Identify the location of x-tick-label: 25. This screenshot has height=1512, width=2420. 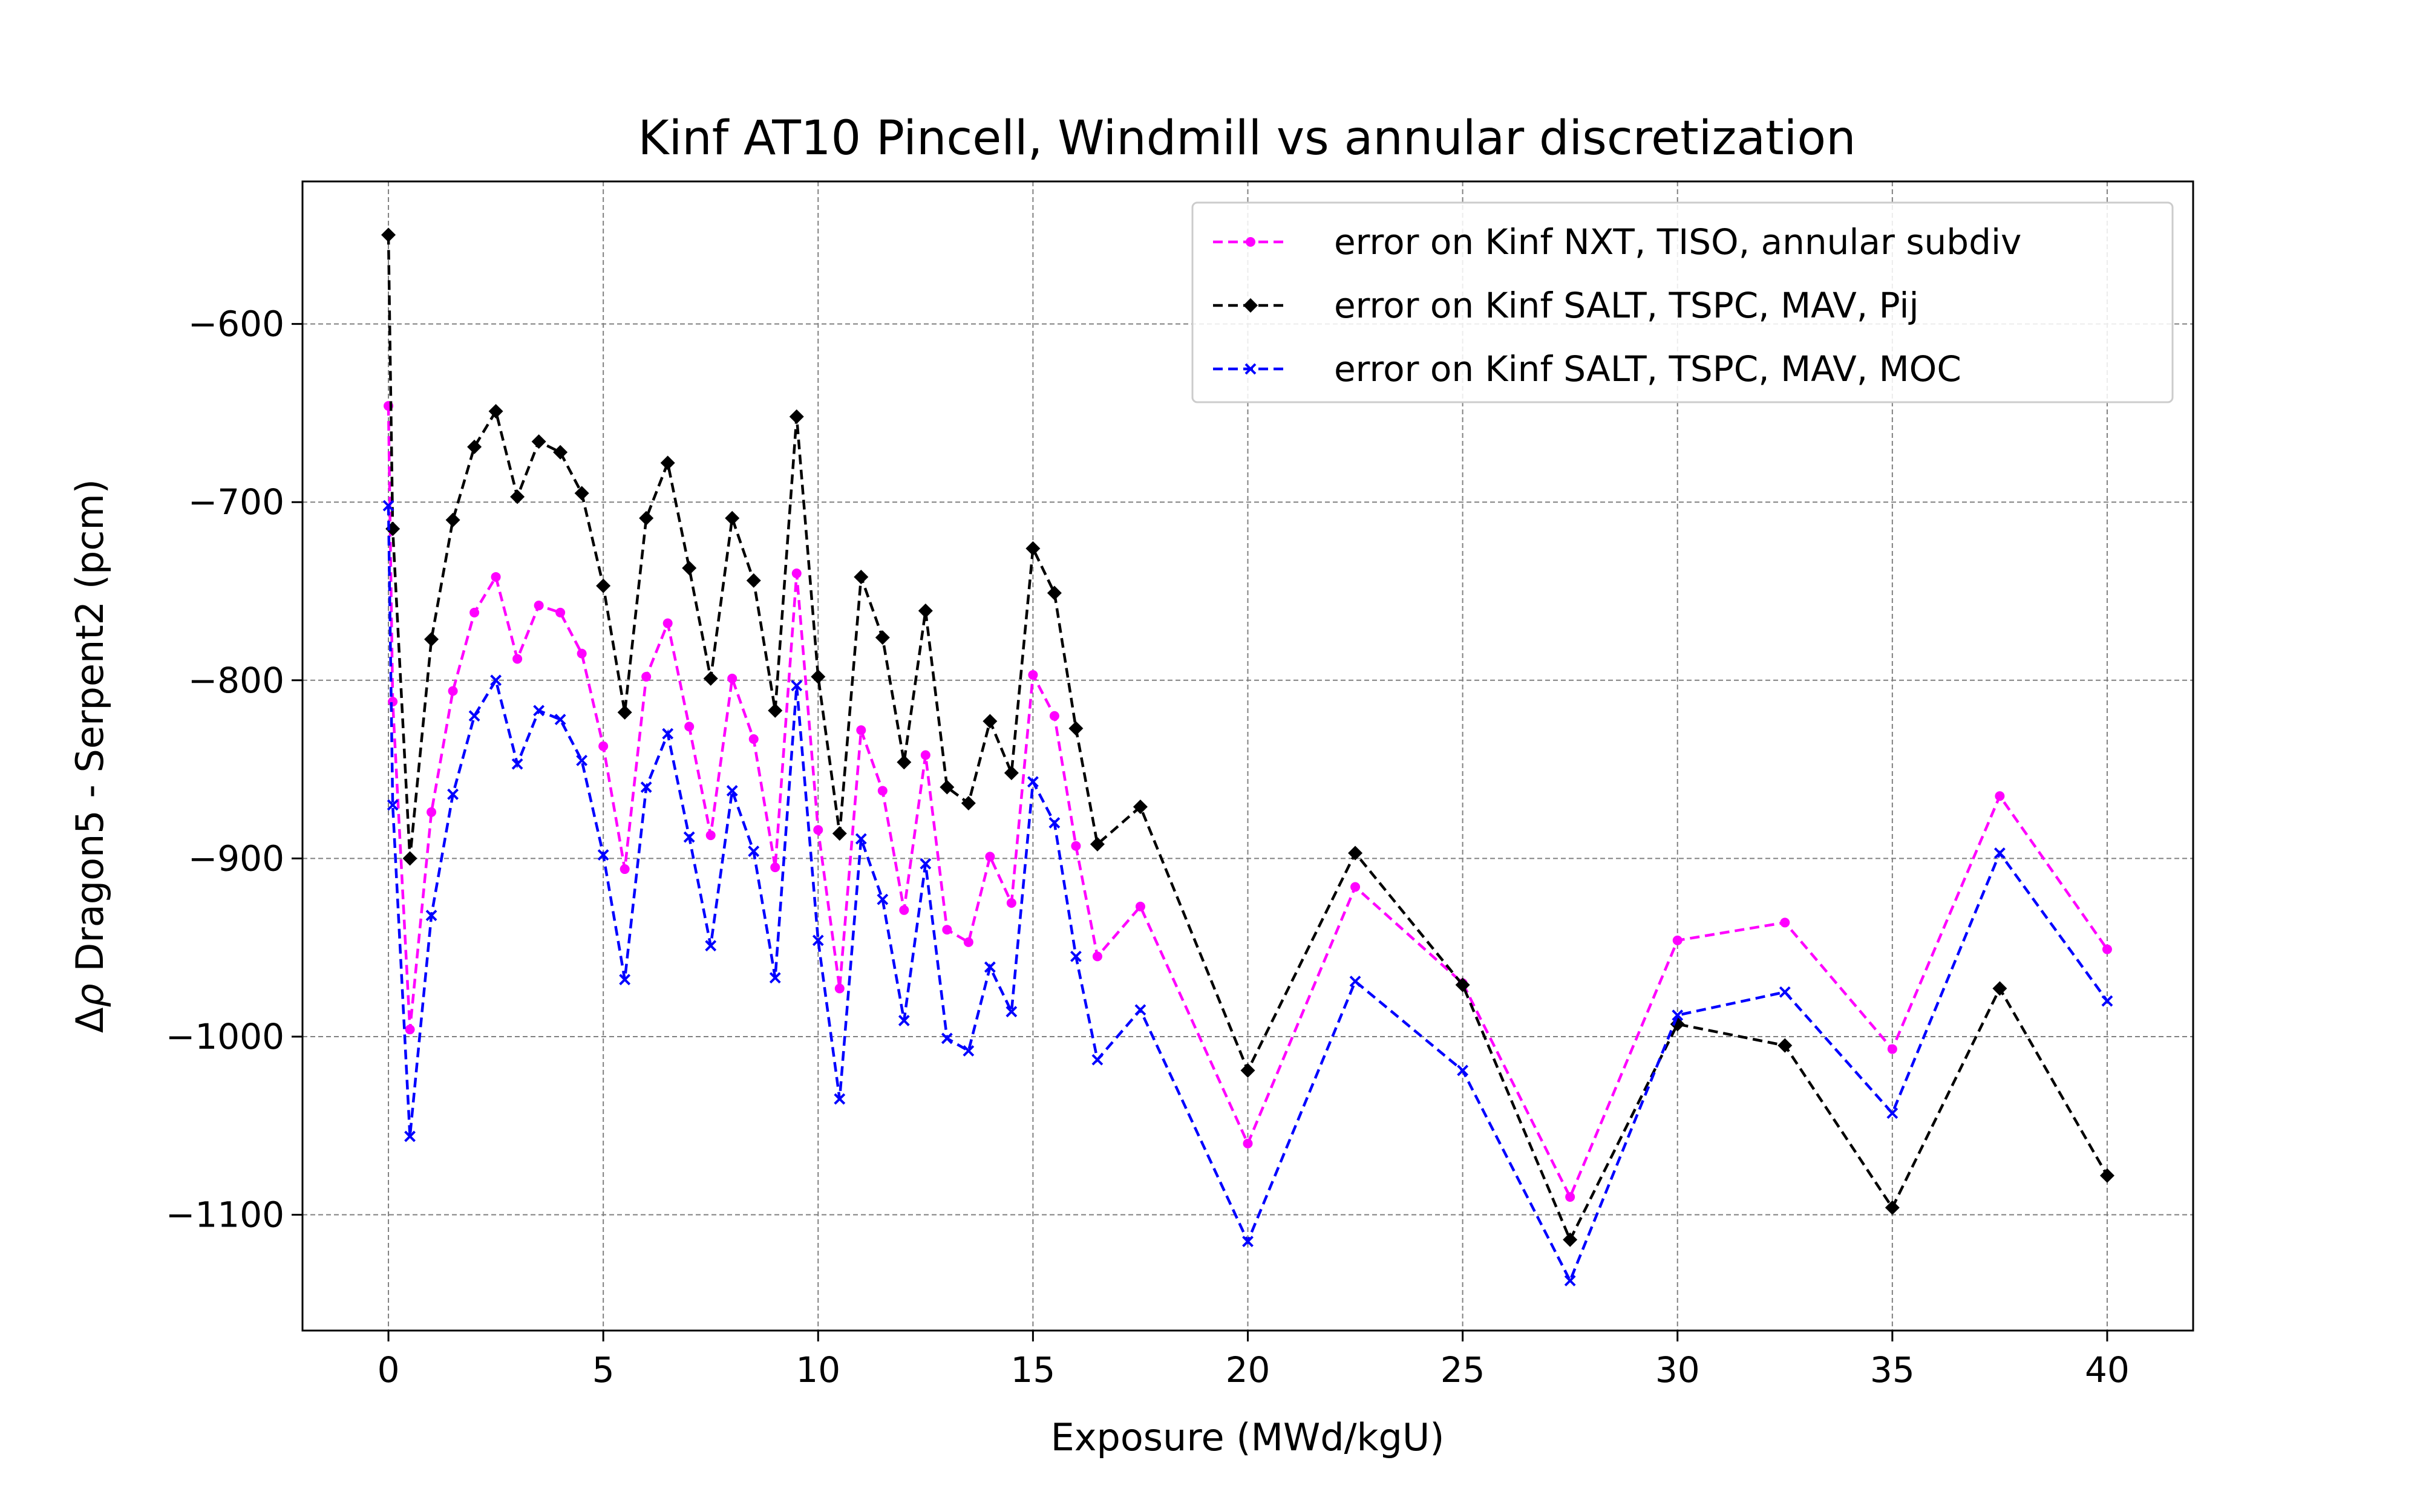
(1463, 1369).